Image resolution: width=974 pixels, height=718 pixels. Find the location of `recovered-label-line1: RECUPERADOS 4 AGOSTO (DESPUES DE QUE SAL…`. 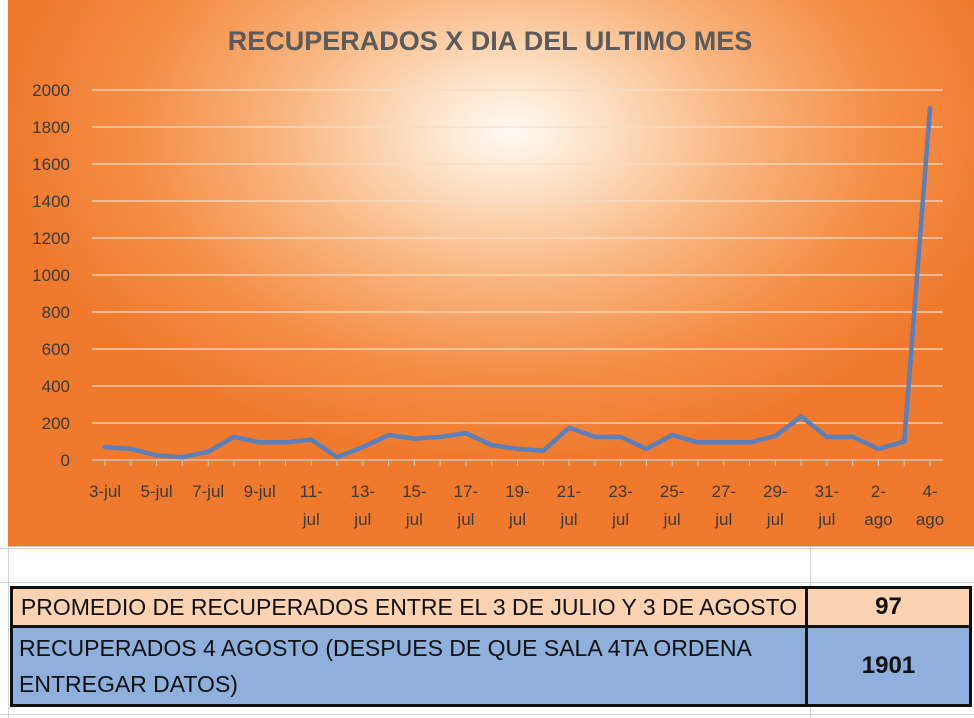

recovered-label-line1: RECUPERADOS 4 AGOSTO (DESPUES DE QUE SAL… is located at coordinates (385, 648).